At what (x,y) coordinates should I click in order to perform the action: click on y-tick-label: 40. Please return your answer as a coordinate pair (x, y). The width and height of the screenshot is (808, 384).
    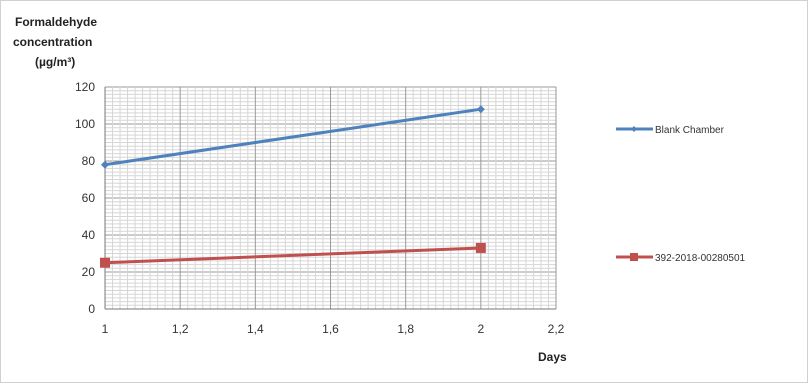
    Looking at the image, I should click on (89, 235).